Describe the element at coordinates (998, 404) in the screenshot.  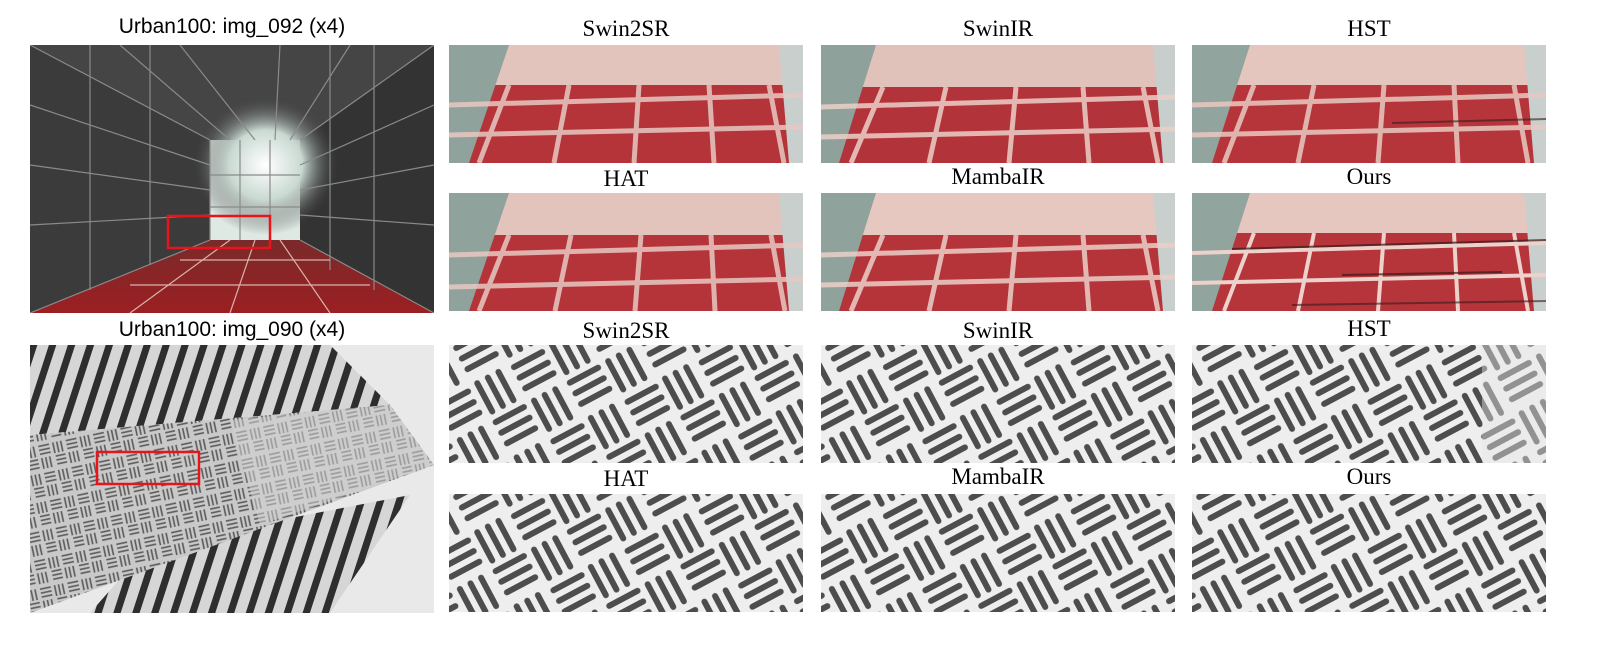
I see `crop-swinir-row2` at that location.